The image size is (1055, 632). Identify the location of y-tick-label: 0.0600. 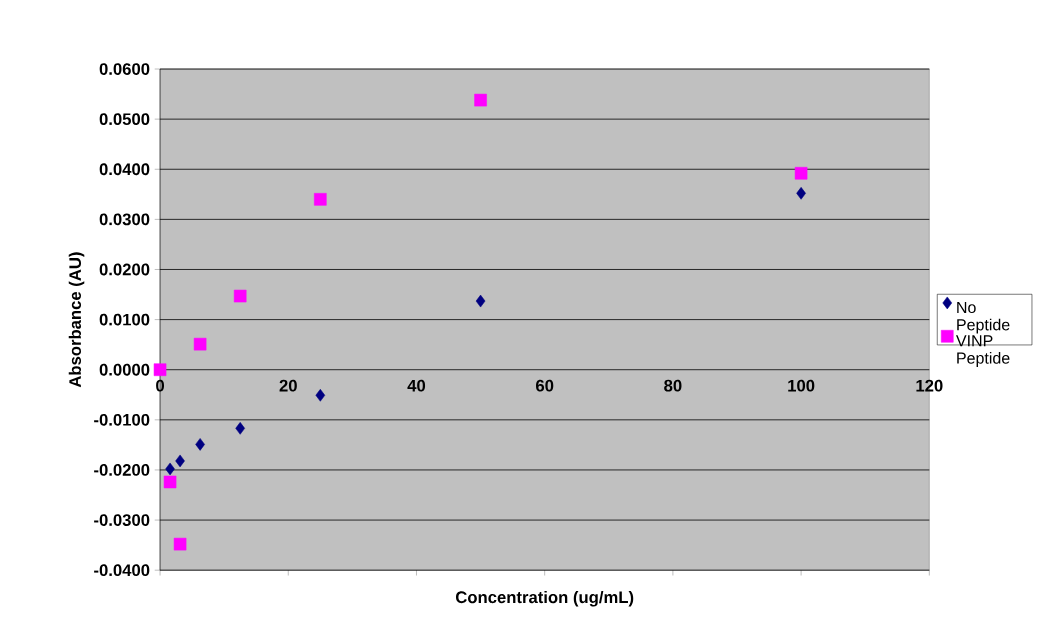
(124, 69).